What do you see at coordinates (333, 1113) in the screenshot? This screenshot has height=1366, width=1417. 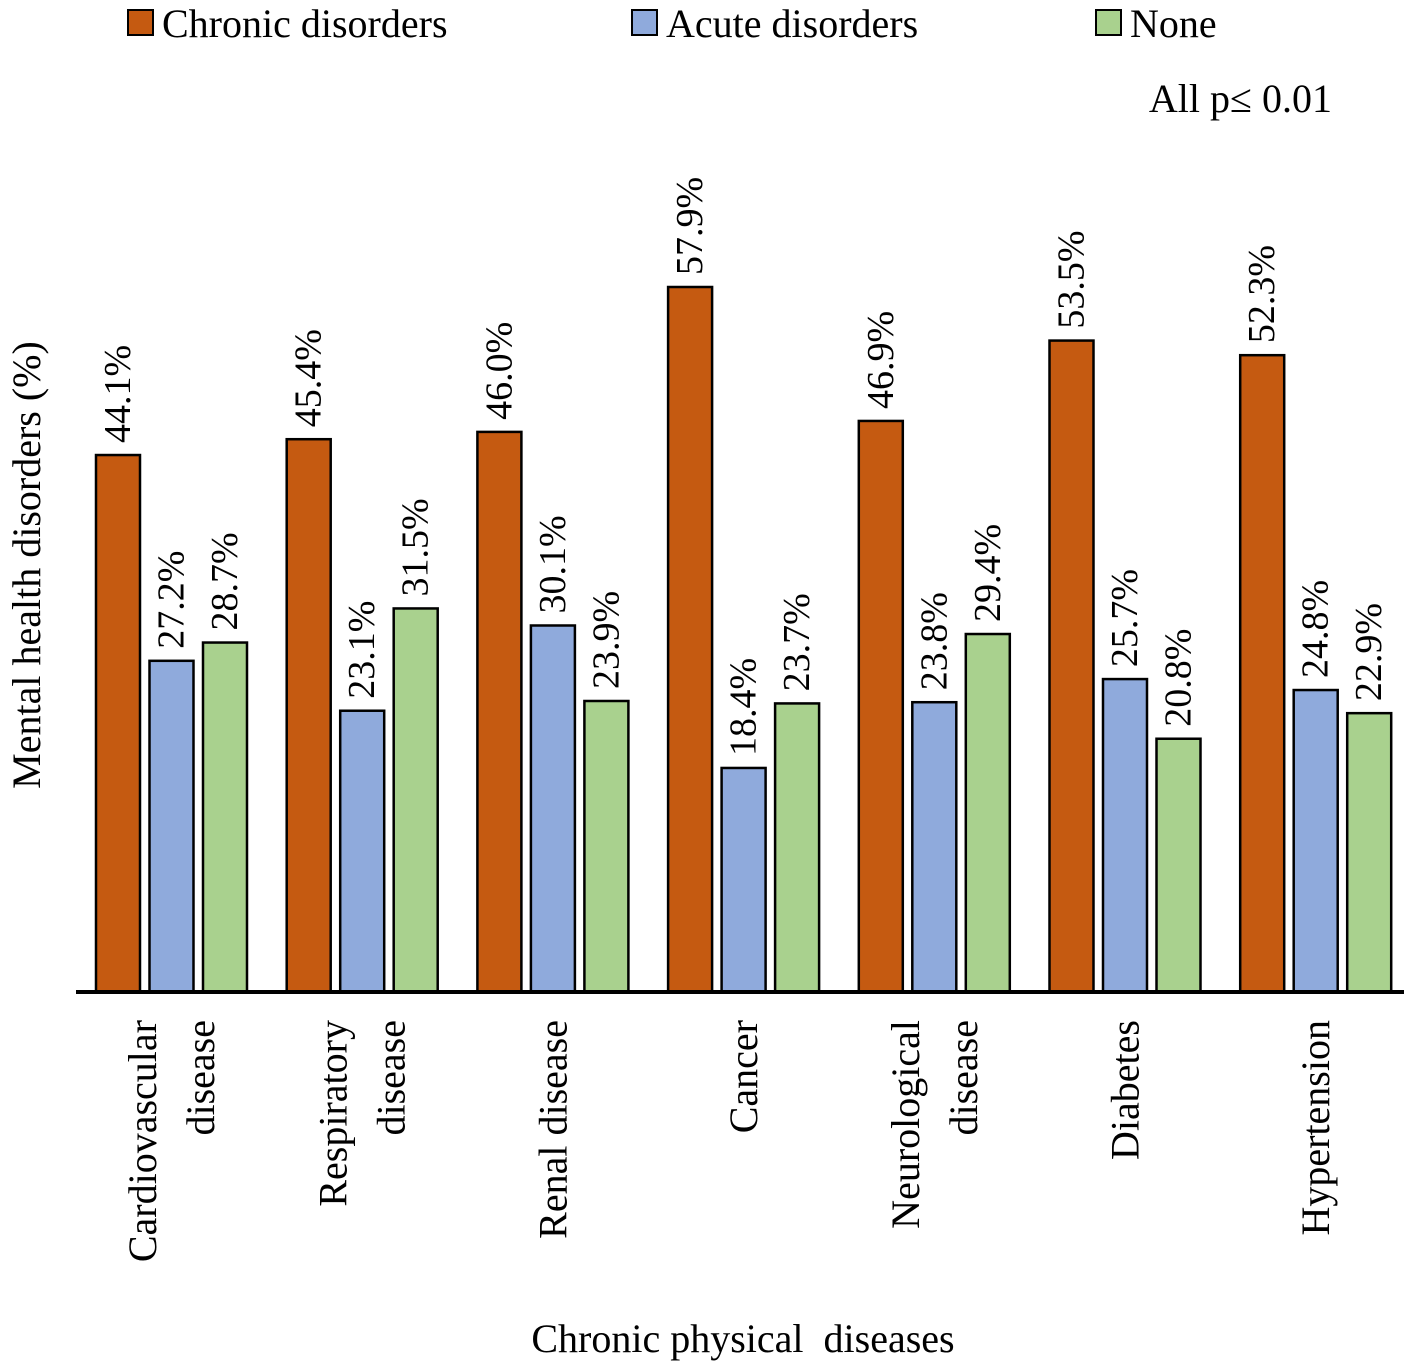 I see `category-label: Respiratory` at bounding box center [333, 1113].